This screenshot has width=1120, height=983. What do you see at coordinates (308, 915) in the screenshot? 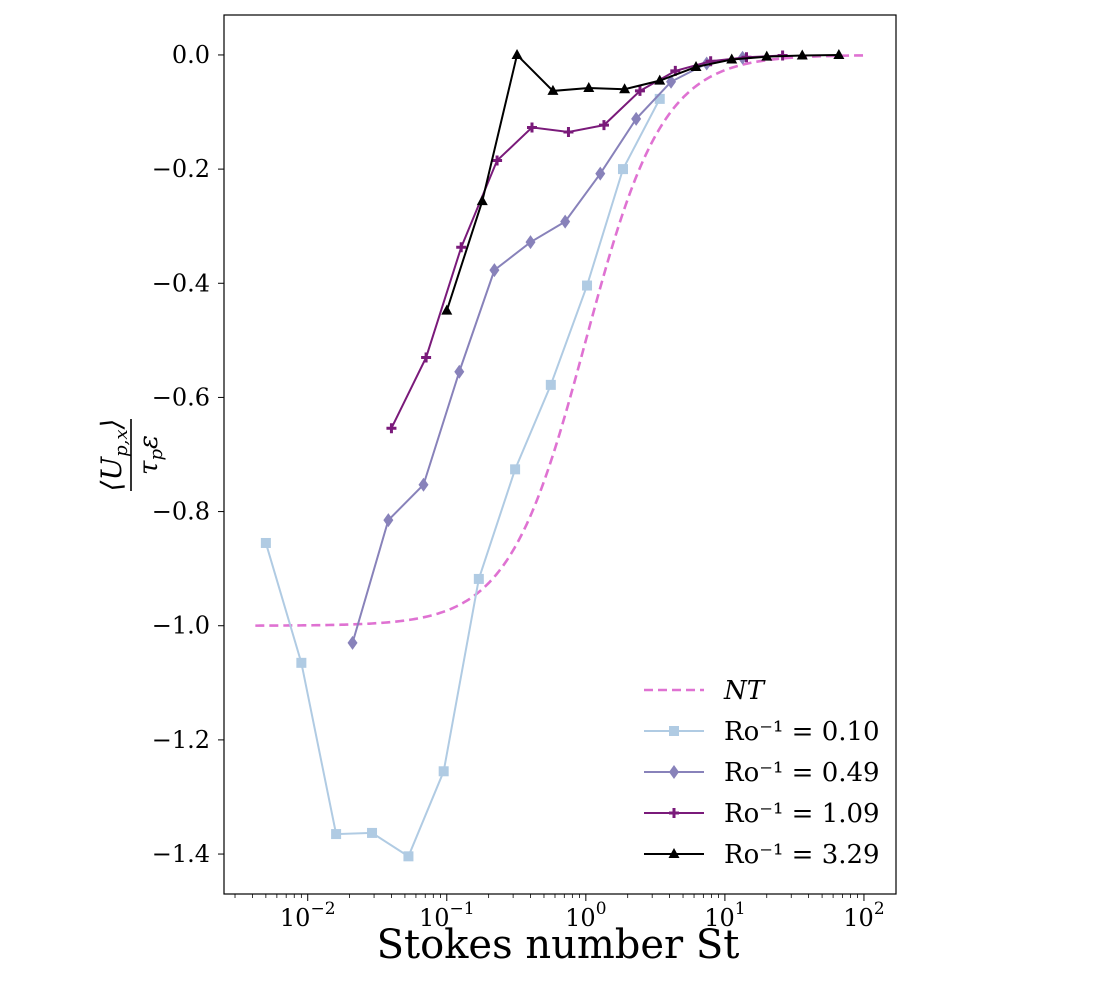
I see `x-tick-label: 10⁻²` at bounding box center [308, 915].